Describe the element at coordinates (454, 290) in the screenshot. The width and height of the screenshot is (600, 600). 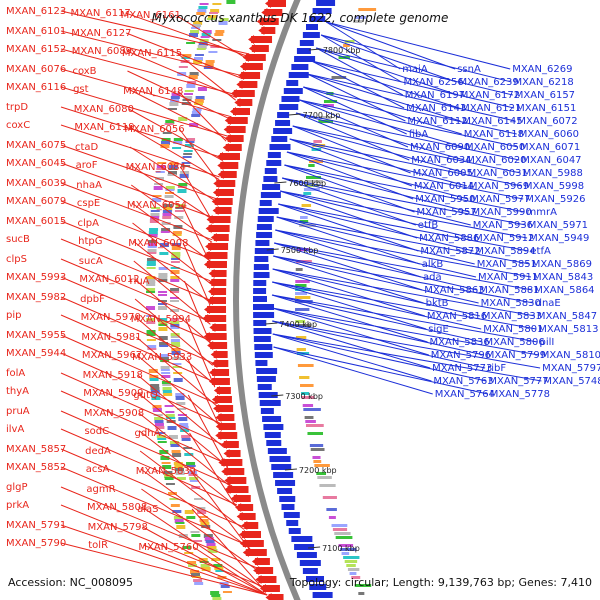
I see `reverse-gene-label: MXAN_5863` at that location.